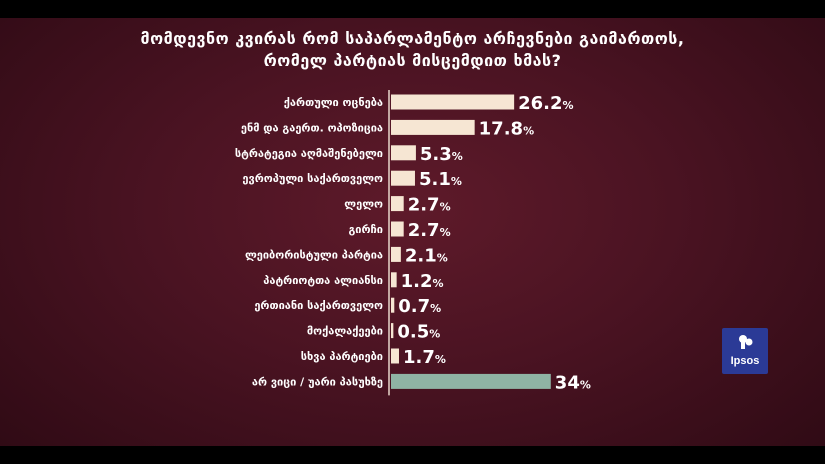 This screenshot has height=464, width=825. I want to click on value-label: 5.1%, so click(440, 179).